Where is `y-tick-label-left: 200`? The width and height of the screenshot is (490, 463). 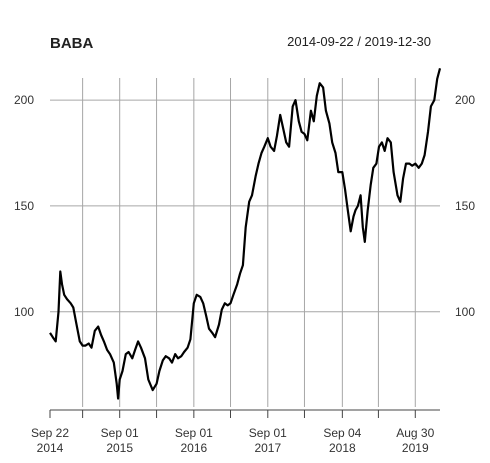
y-tick-label-left: 200 is located at coordinates (24, 100).